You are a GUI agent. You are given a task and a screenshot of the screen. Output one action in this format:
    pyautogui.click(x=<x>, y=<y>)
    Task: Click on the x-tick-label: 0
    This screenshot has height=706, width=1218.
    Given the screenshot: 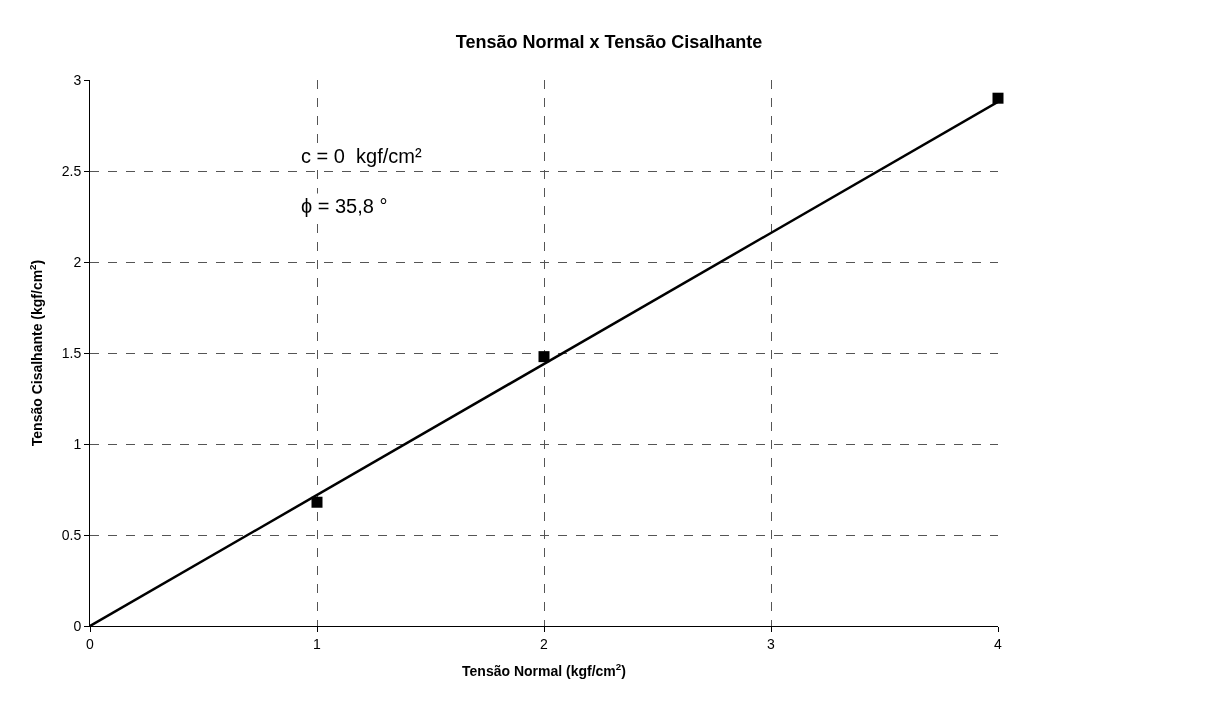 What is the action you would take?
    pyautogui.click(x=90, y=643)
    